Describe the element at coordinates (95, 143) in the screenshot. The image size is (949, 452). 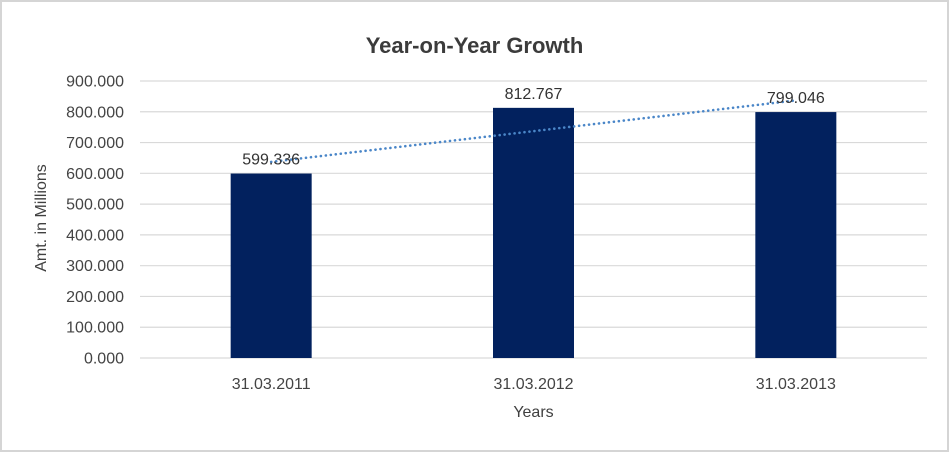
I see `y-axis-tick-label: 700.000` at that location.